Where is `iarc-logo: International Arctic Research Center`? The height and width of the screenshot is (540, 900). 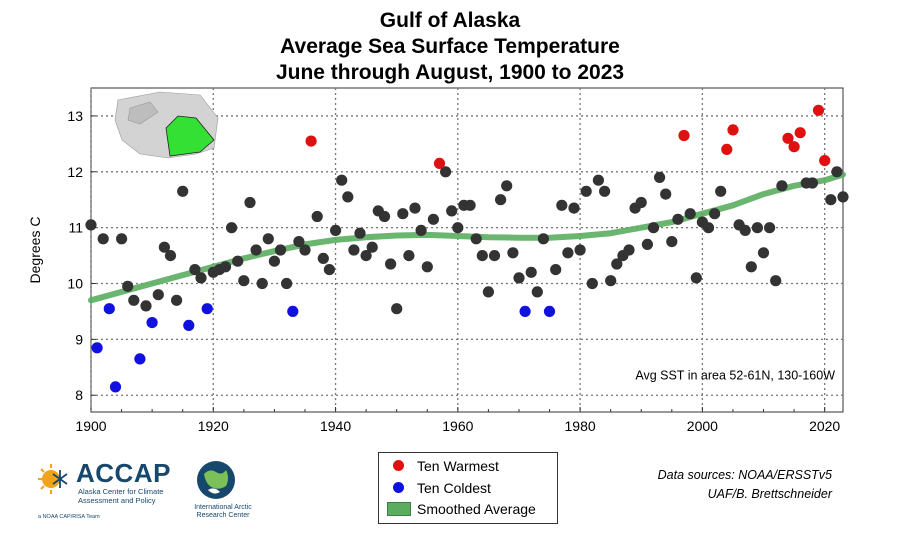 iarc-logo: International Arctic Research Center is located at coordinates (223, 493).